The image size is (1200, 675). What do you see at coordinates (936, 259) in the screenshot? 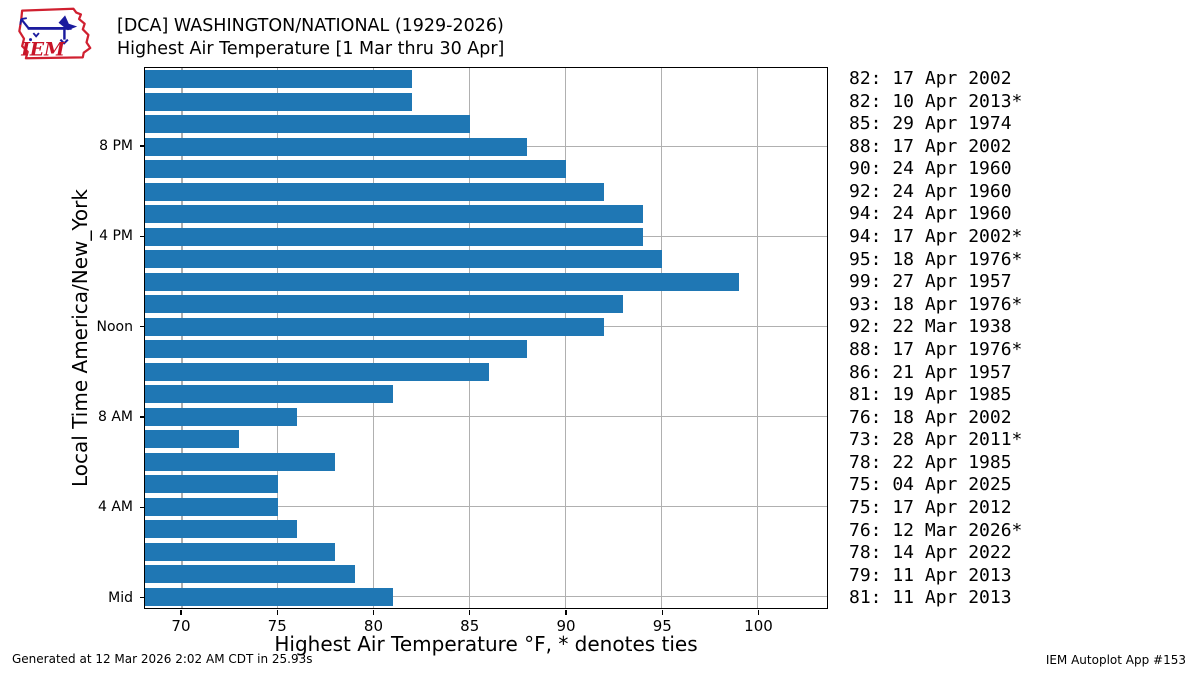
I see `record-annotation: 95: 18 Apr 1976*` at bounding box center [936, 259].